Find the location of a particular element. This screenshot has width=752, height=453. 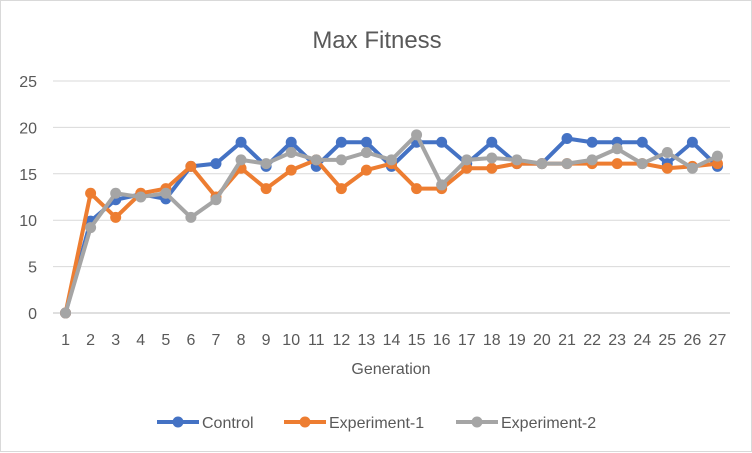

x-tick-label: 11 is located at coordinates (316, 340).